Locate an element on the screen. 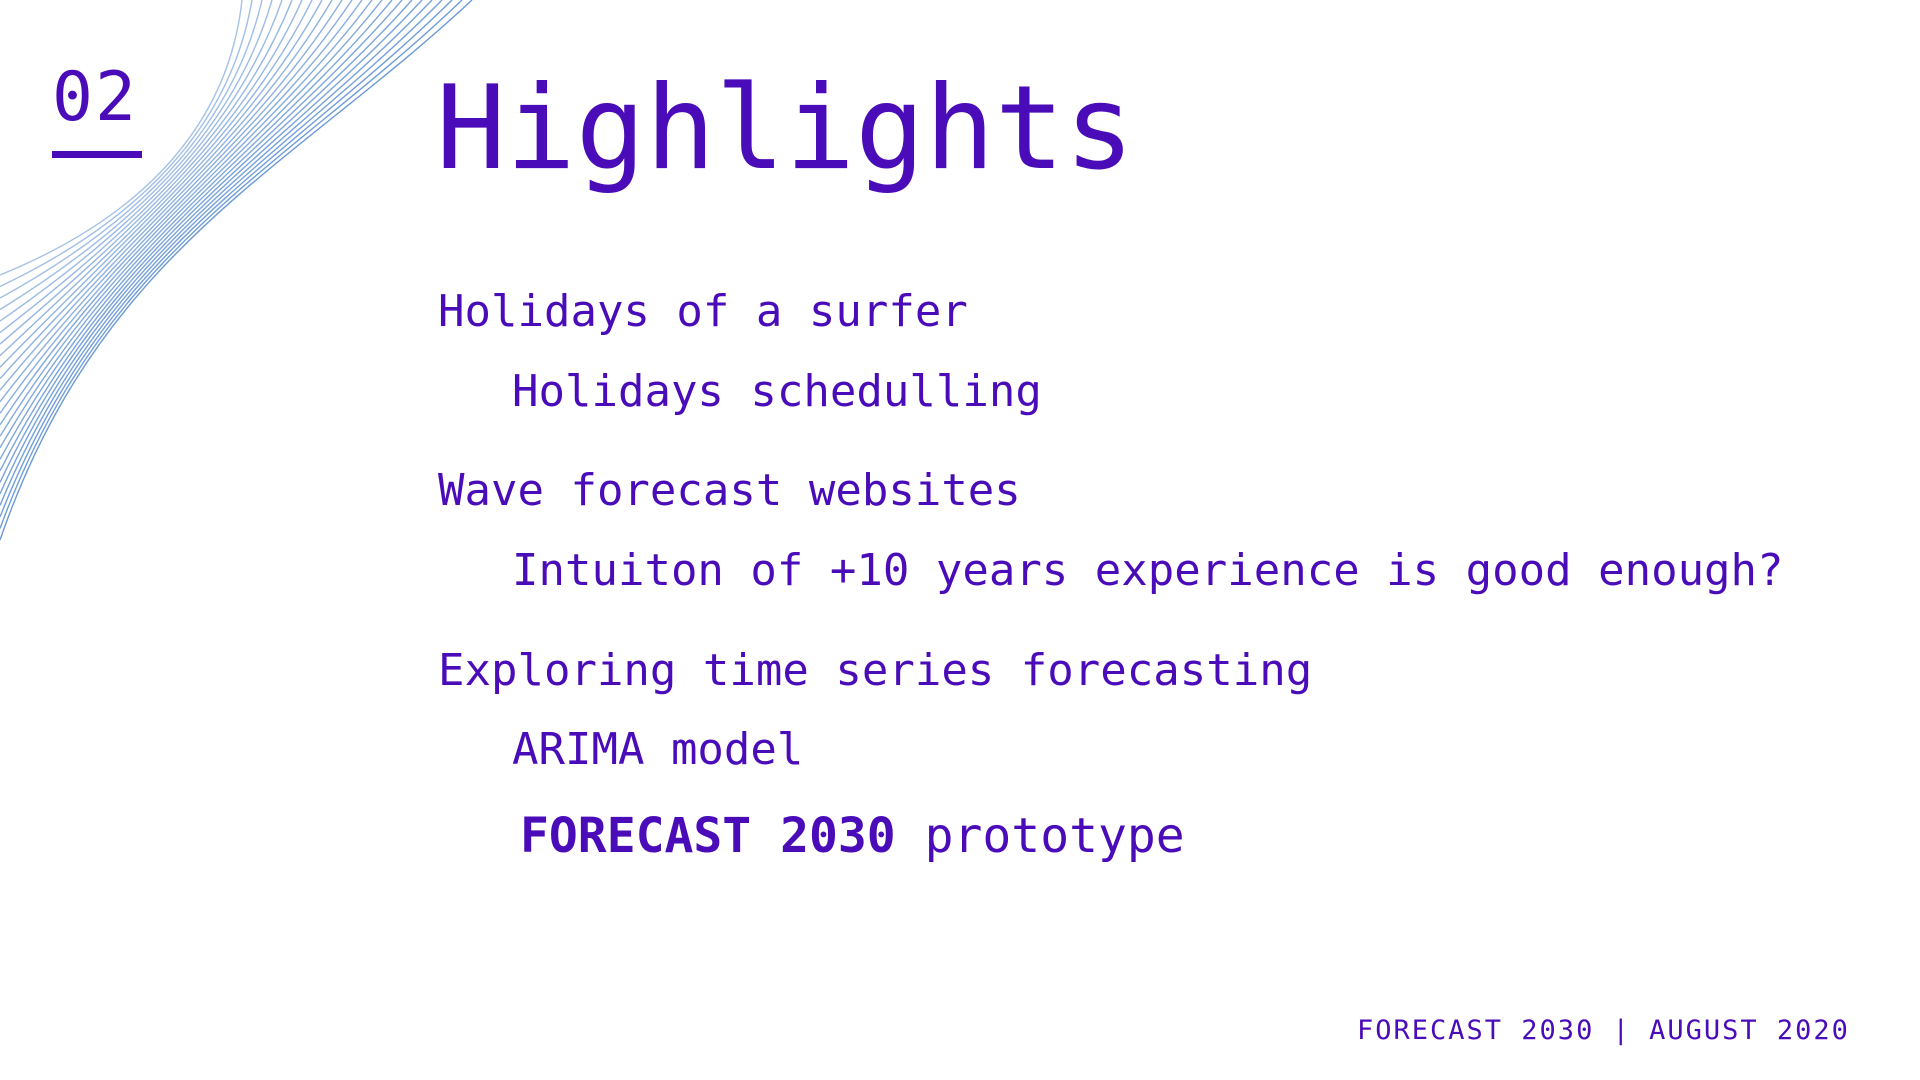 Image resolution: width=1920 pixels, height=1080 pixels. bullet-item-wave-forecast-websites: Wave forecast websites is located at coordinates (729, 490).